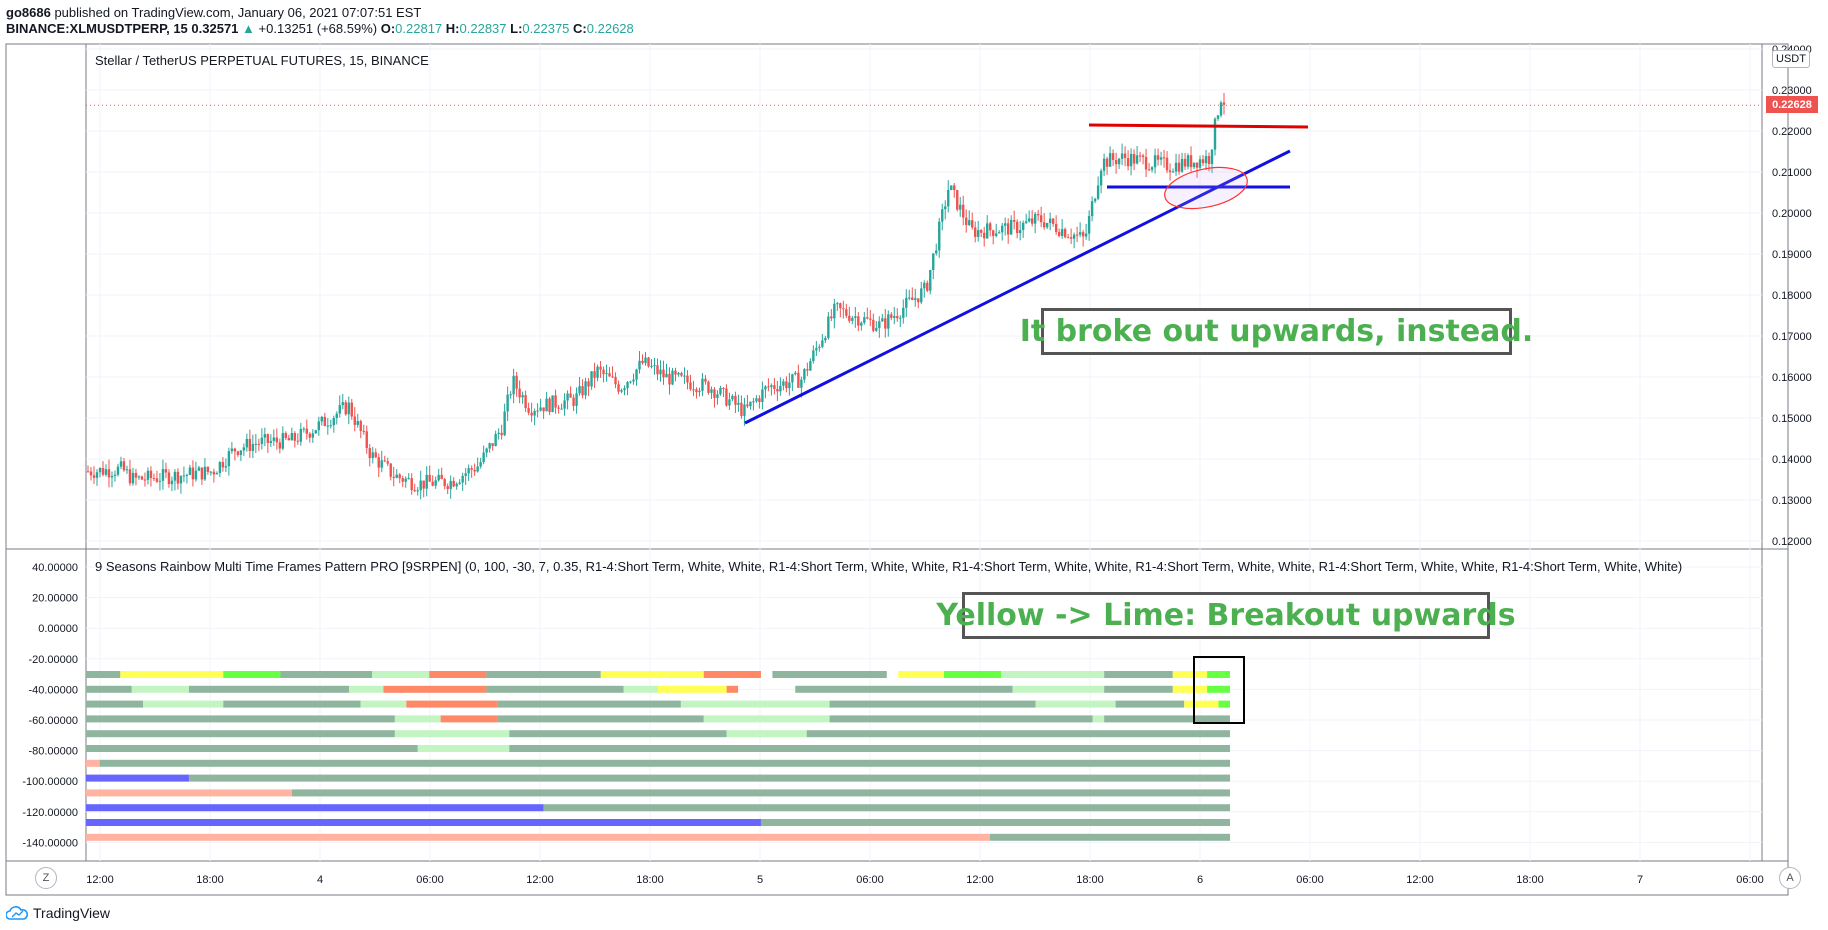 This screenshot has width=1828, height=930. What do you see at coordinates (580, 28) in the screenshot?
I see `close-label: C:` at bounding box center [580, 28].